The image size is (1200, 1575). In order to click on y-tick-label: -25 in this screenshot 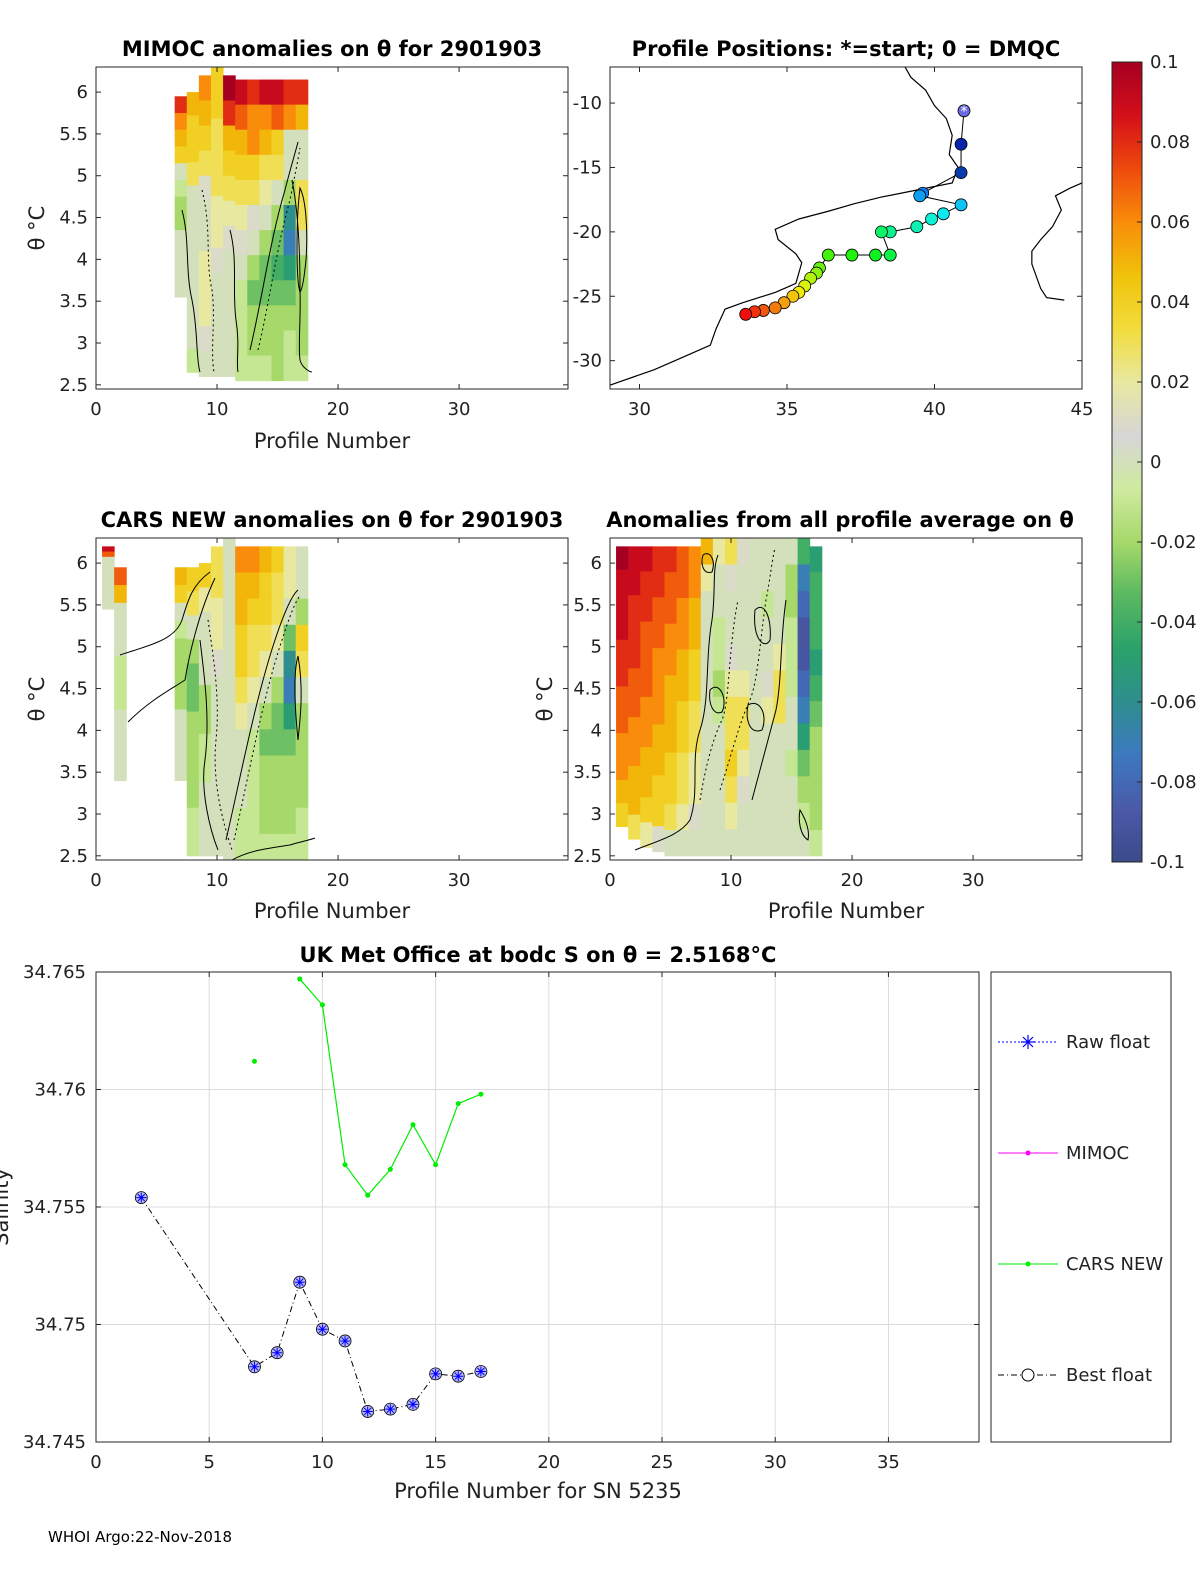, I will do `click(587, 296)`.